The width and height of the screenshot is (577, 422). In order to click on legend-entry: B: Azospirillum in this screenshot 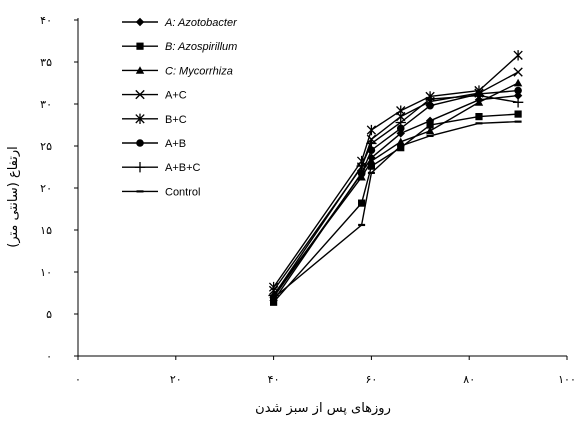, I will do `click(179, 47)`.